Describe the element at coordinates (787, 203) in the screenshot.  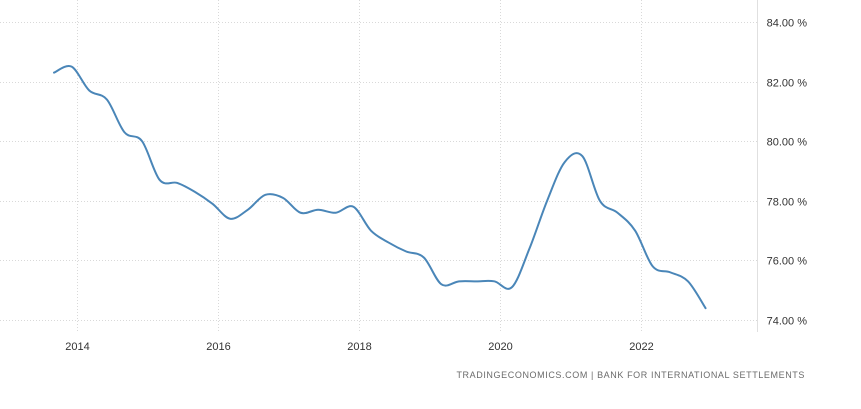
I see `y-tick-label: 78.00 %` at that location.